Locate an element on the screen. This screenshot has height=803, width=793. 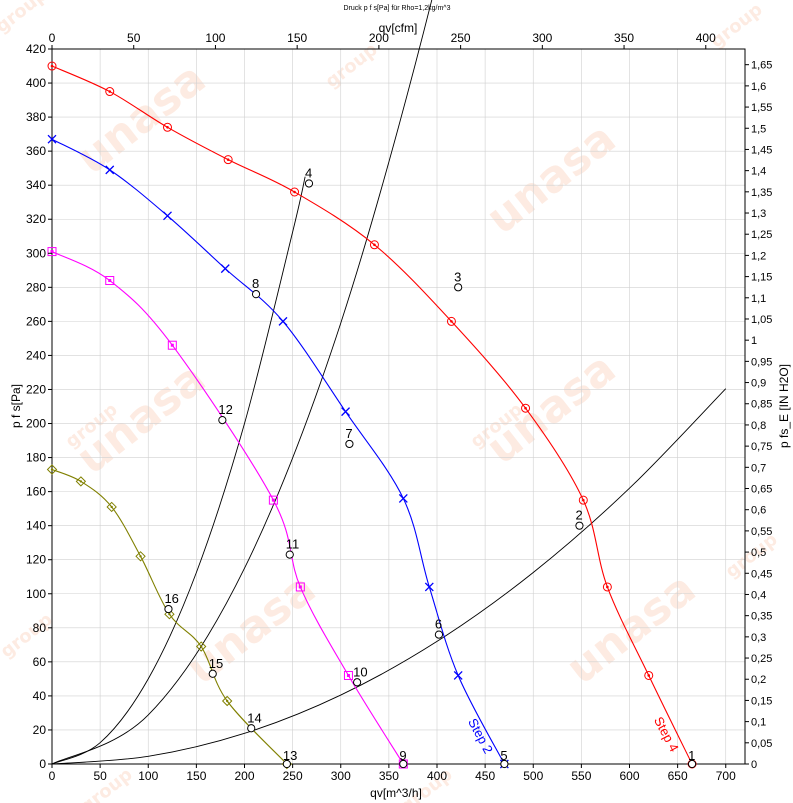
operating-point-label: 11 is located at coordinates (293, 544).